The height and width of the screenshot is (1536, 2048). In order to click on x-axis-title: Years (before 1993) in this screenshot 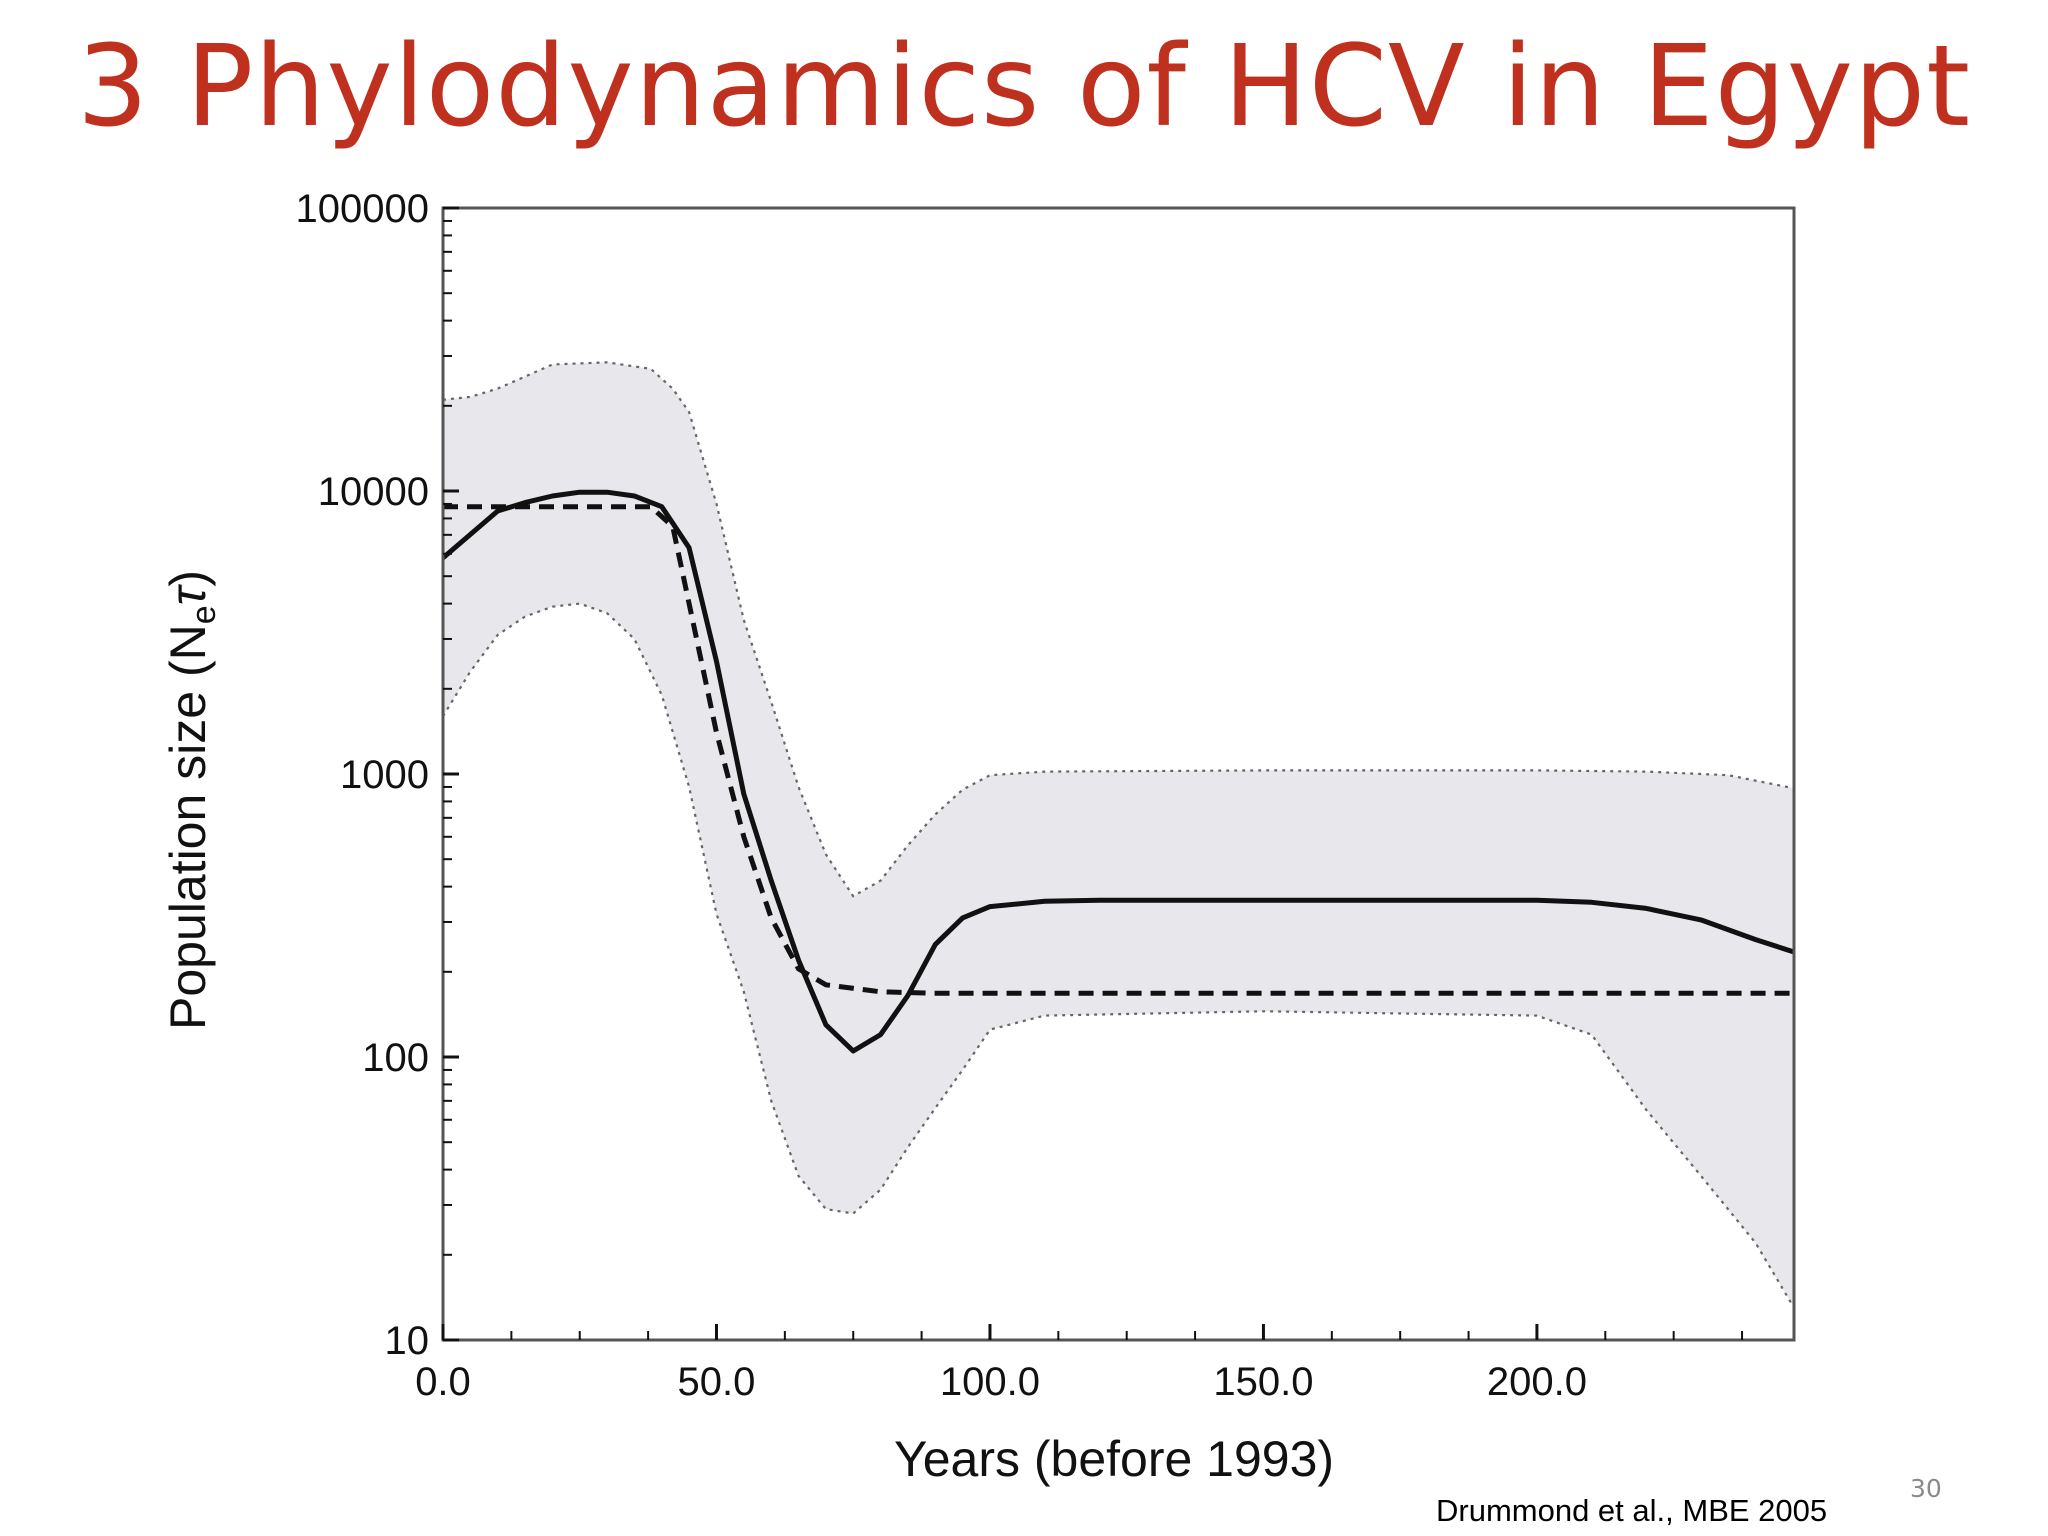, I will do `click(1114, 1459)`.